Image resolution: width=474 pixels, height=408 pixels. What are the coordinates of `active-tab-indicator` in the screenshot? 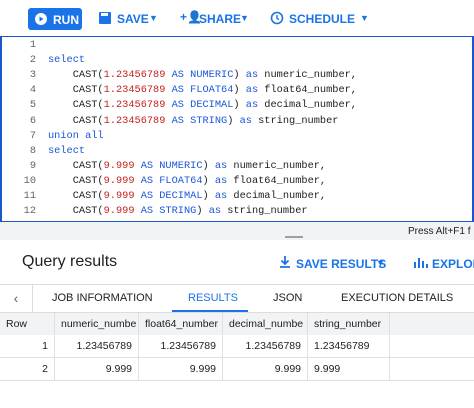 It's located at (210, 311).